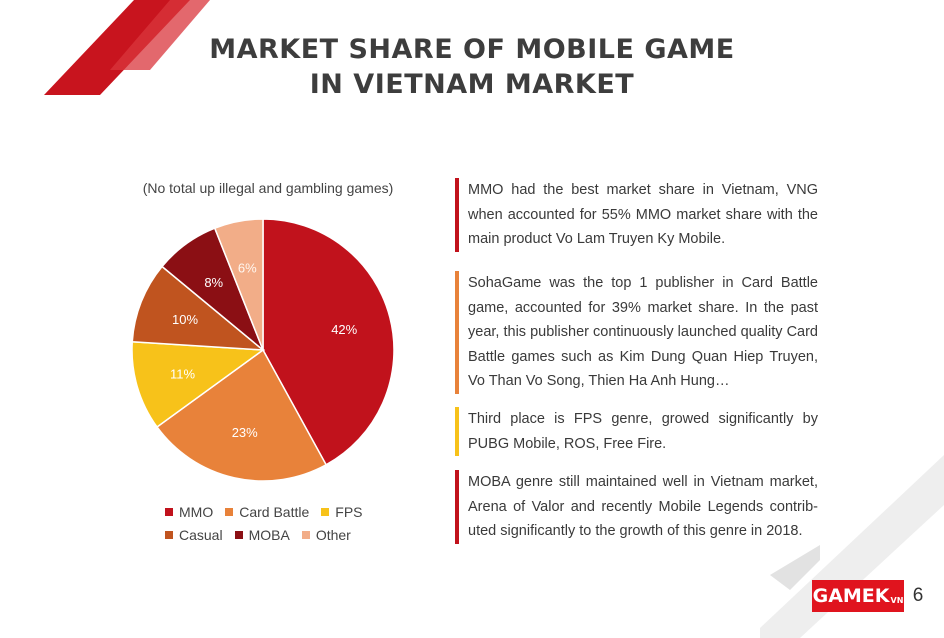  I want to click on legend-item-other: Other, so click(326, 534).